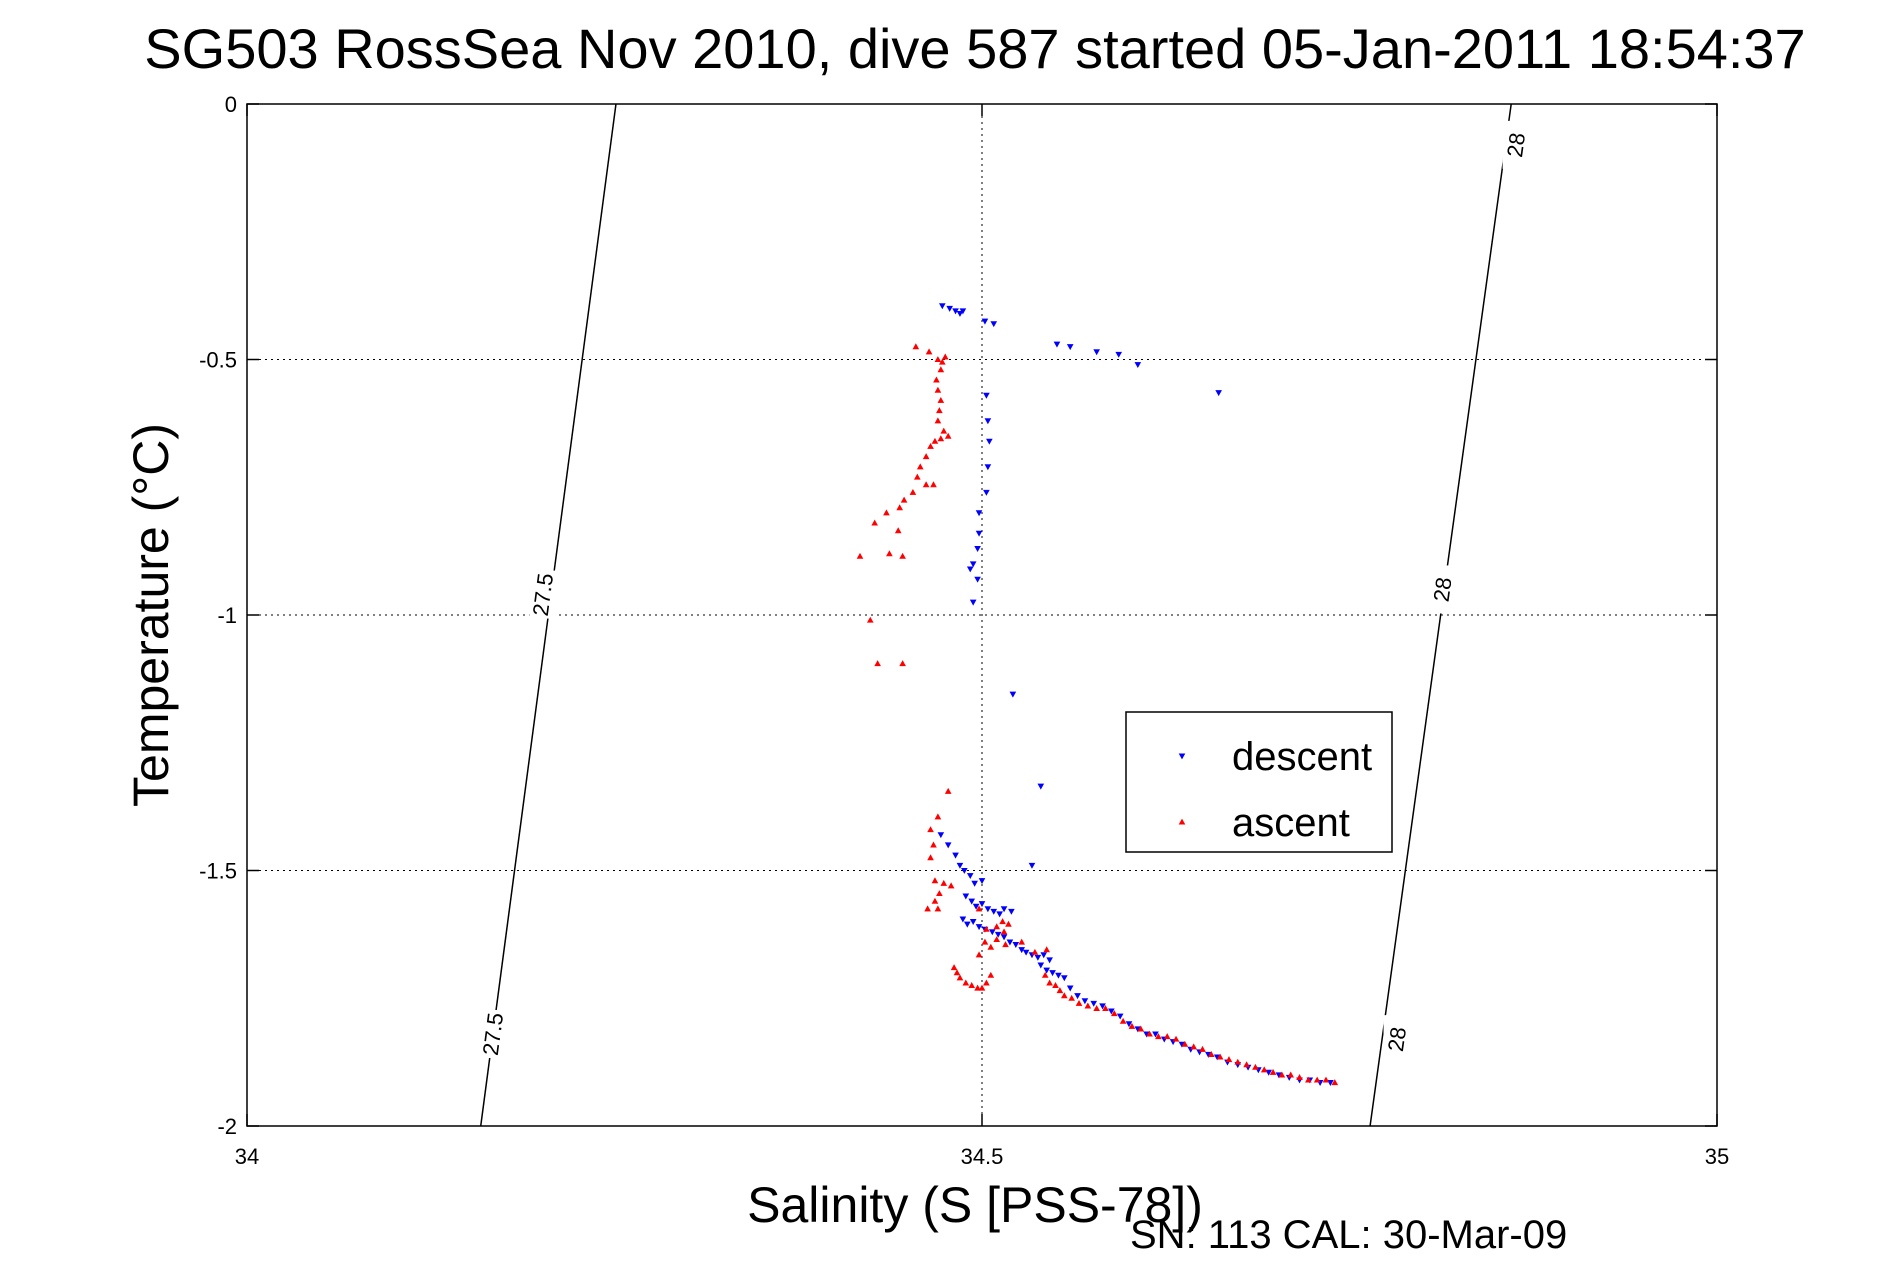  Describe the element at coordinates (1348, 1235) in the screenshot. I see `serial-calibration-footnote: SN: 113 CAL: 30-Mar-09` at that location.